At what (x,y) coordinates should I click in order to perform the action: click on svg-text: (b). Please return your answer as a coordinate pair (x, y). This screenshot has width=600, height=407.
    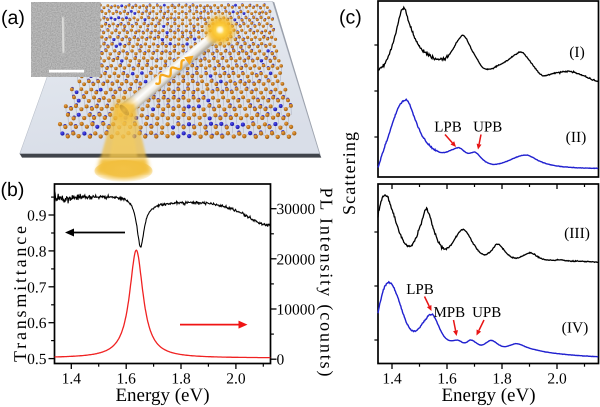
    Looking at the image, I should click on (13, 190).